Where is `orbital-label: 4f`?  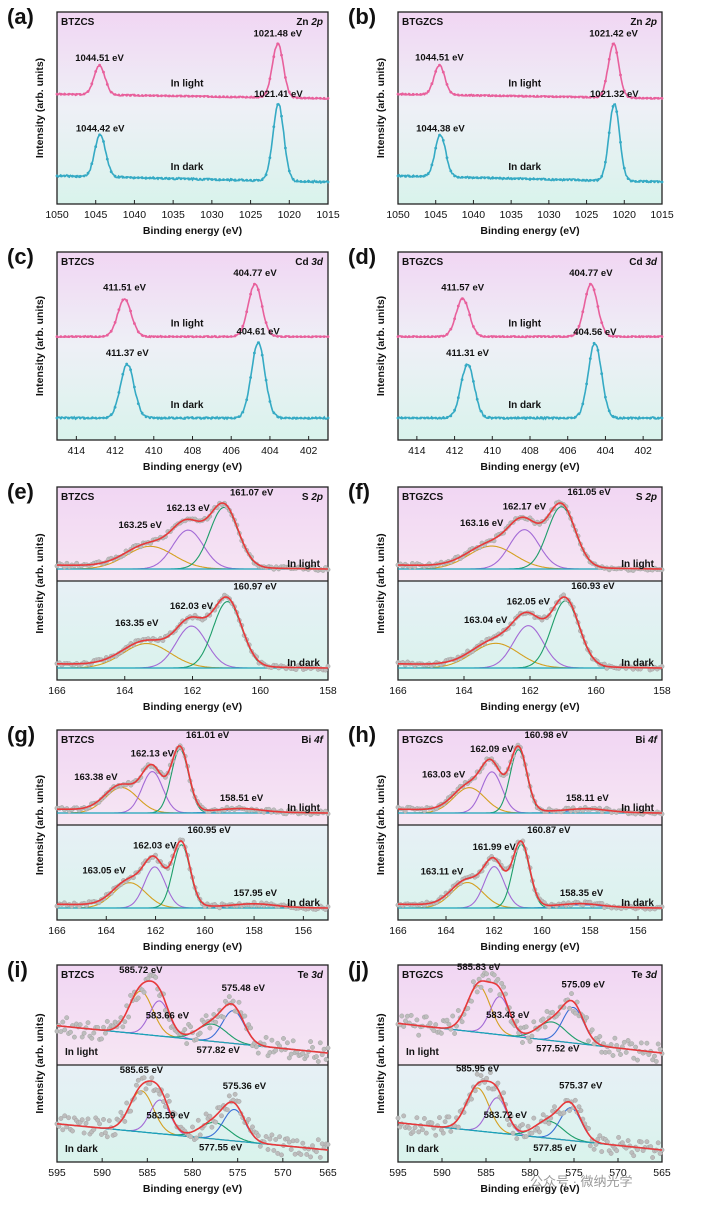 orbital-label: 4f is located at coordinates (319, 740).